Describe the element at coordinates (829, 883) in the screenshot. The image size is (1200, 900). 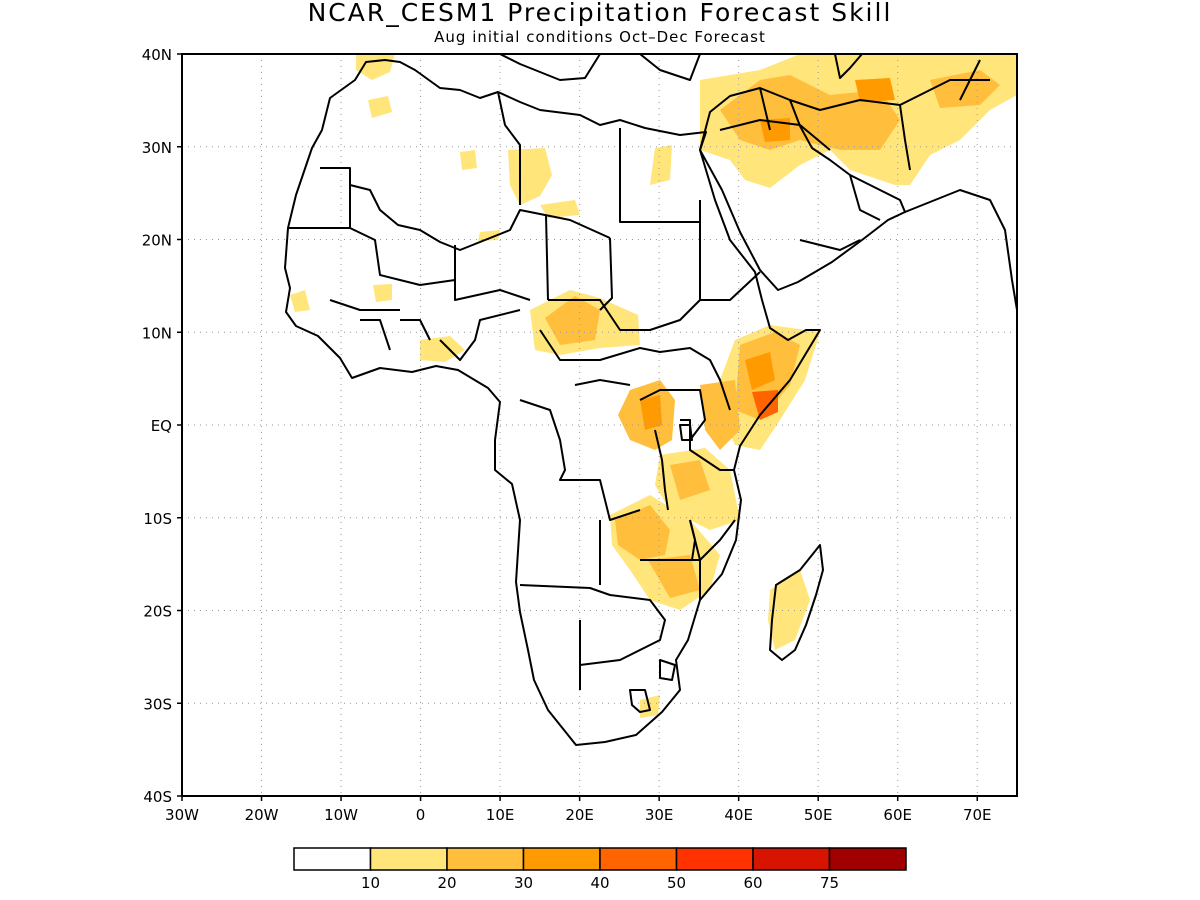
I see `colorbar-label: 75` at that location.